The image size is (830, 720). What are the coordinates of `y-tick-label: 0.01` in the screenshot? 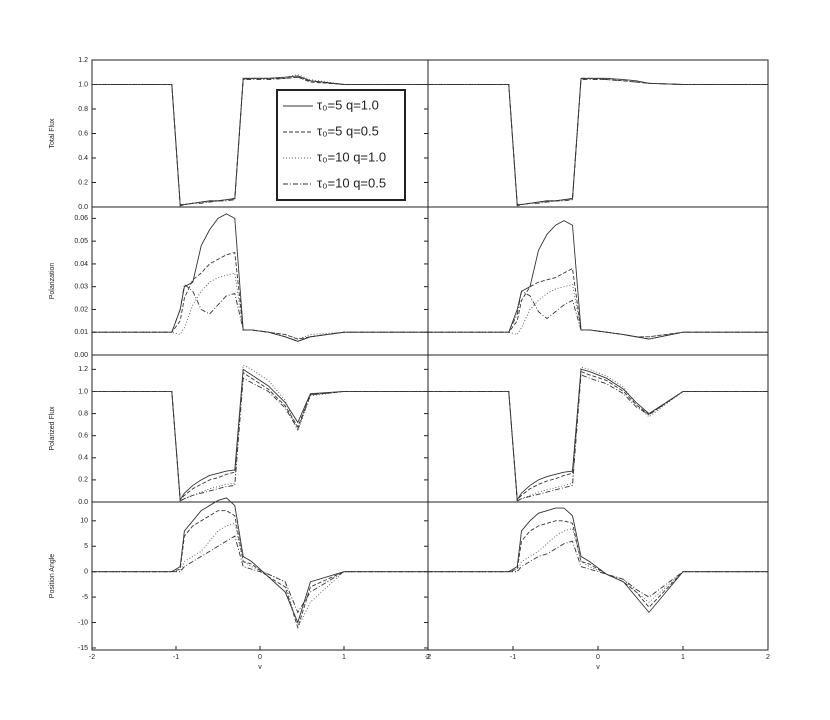 It's located at (81, 332).